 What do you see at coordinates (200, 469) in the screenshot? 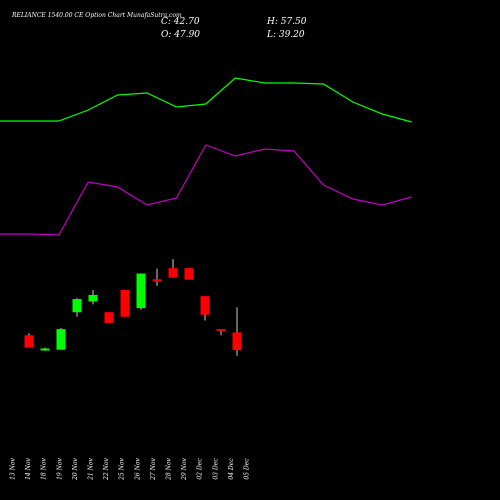
I see `x-tick-label: 02 Dec` at bounding box center [200, 469].